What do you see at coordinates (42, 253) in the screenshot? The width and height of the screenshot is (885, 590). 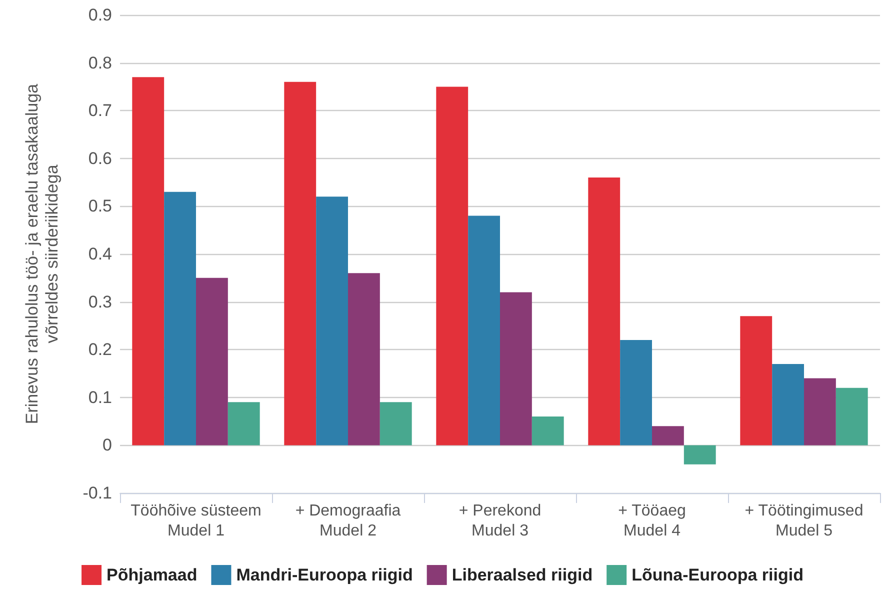 I see `y-axis-title: Erinevus rahulolus töö- ja eraelu tasakaaluga võrreldes siirderiikidega` at bounding box center [42, 253].